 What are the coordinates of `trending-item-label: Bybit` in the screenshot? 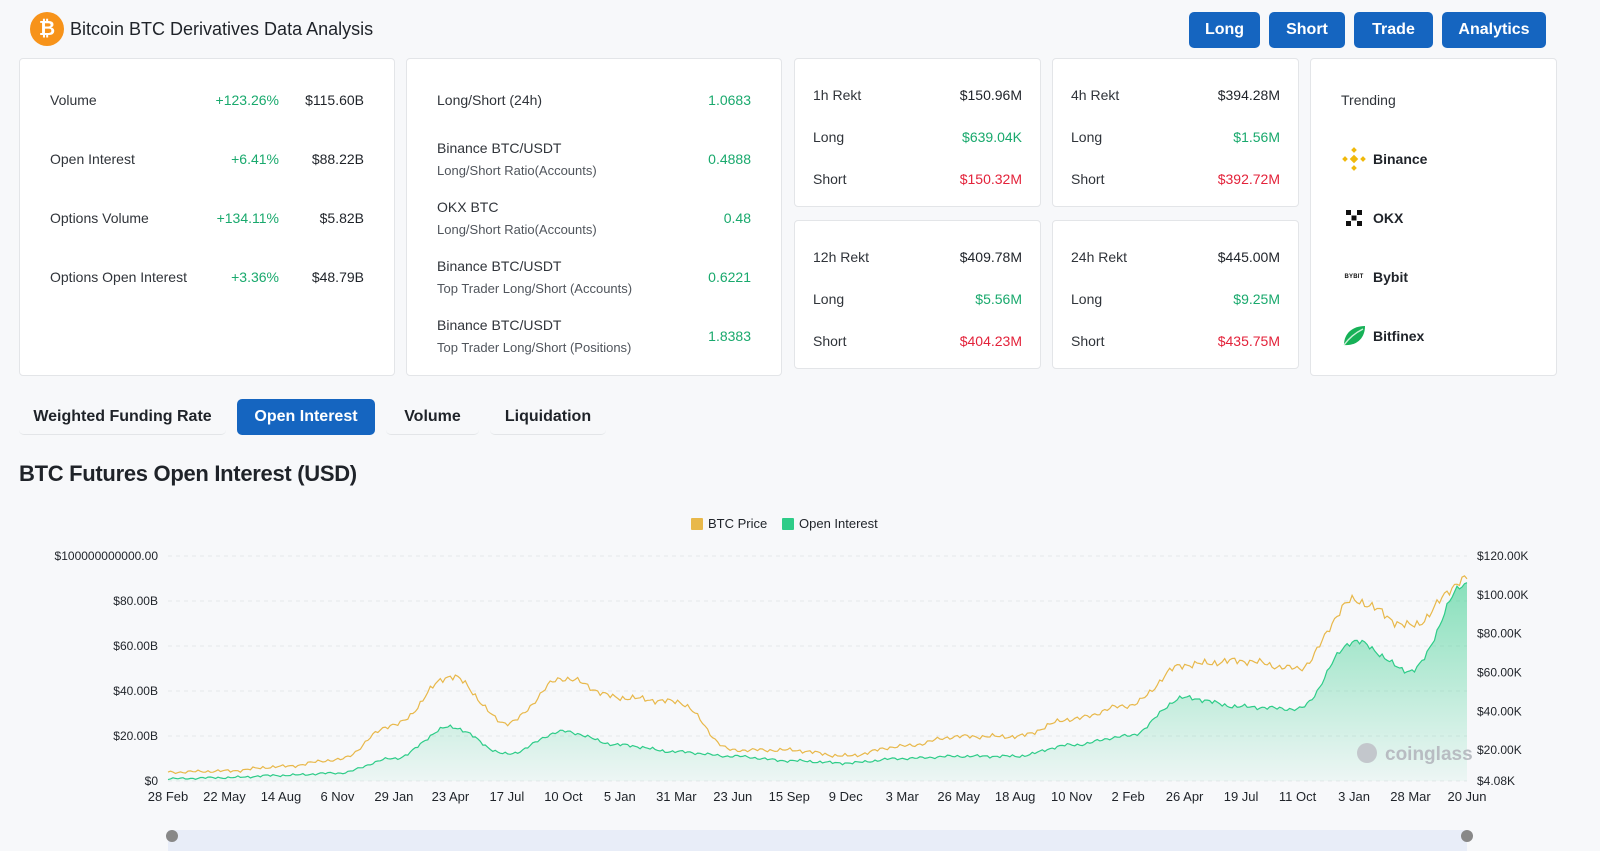 It's located at (1390, 277).